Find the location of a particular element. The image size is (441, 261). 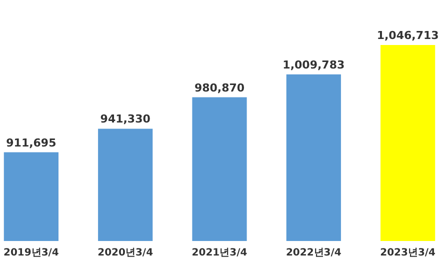

data-label: 911,695 is located at coordinates (31, 143).